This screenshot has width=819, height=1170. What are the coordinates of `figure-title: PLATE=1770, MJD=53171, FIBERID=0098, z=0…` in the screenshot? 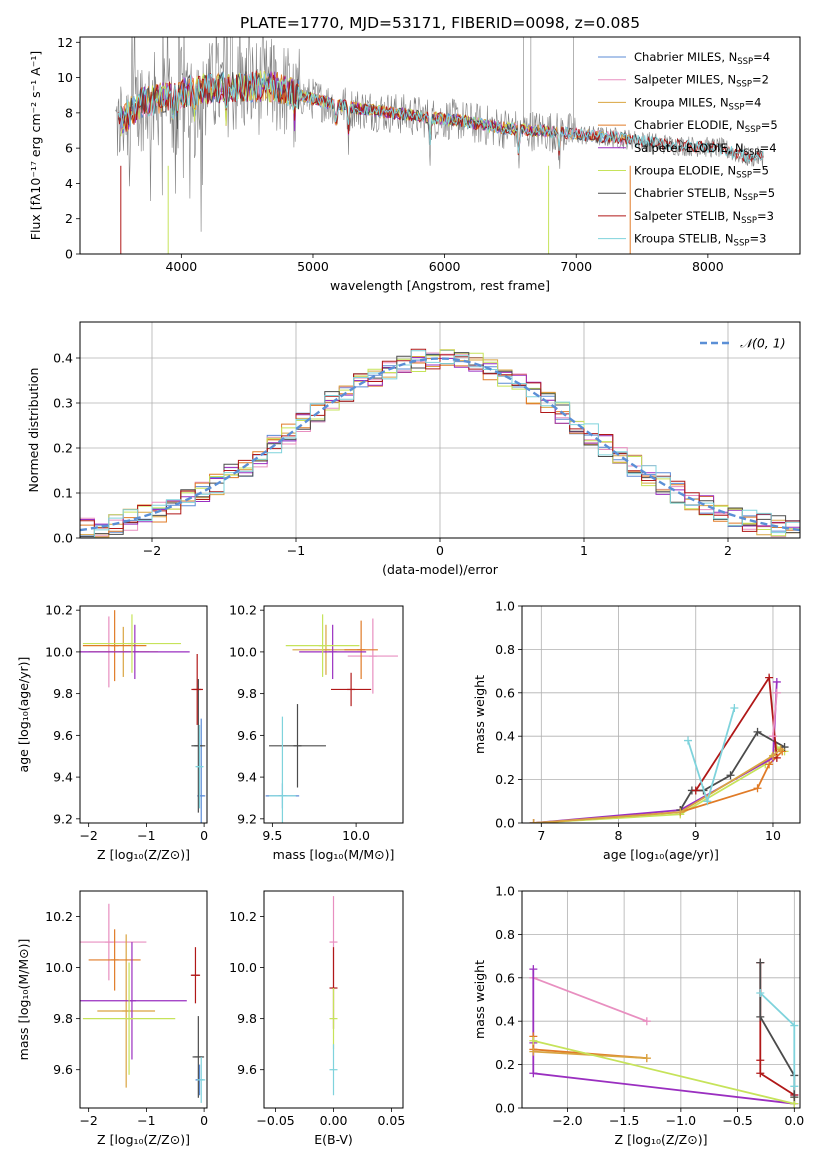 It's located at (440, 23).